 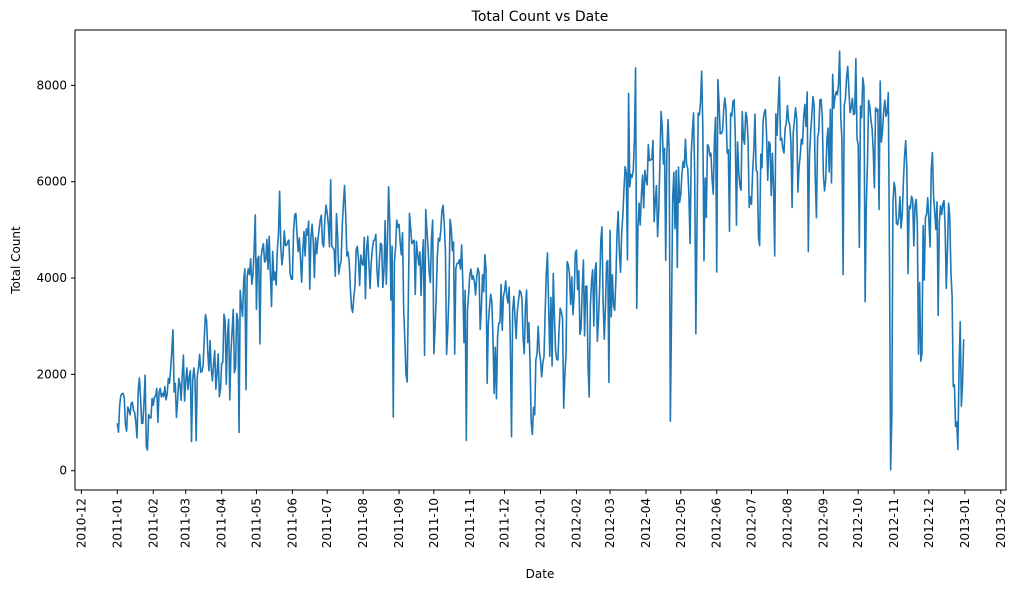 I want to click on y-axis-label: Total Count, so click(x=16, y=260).